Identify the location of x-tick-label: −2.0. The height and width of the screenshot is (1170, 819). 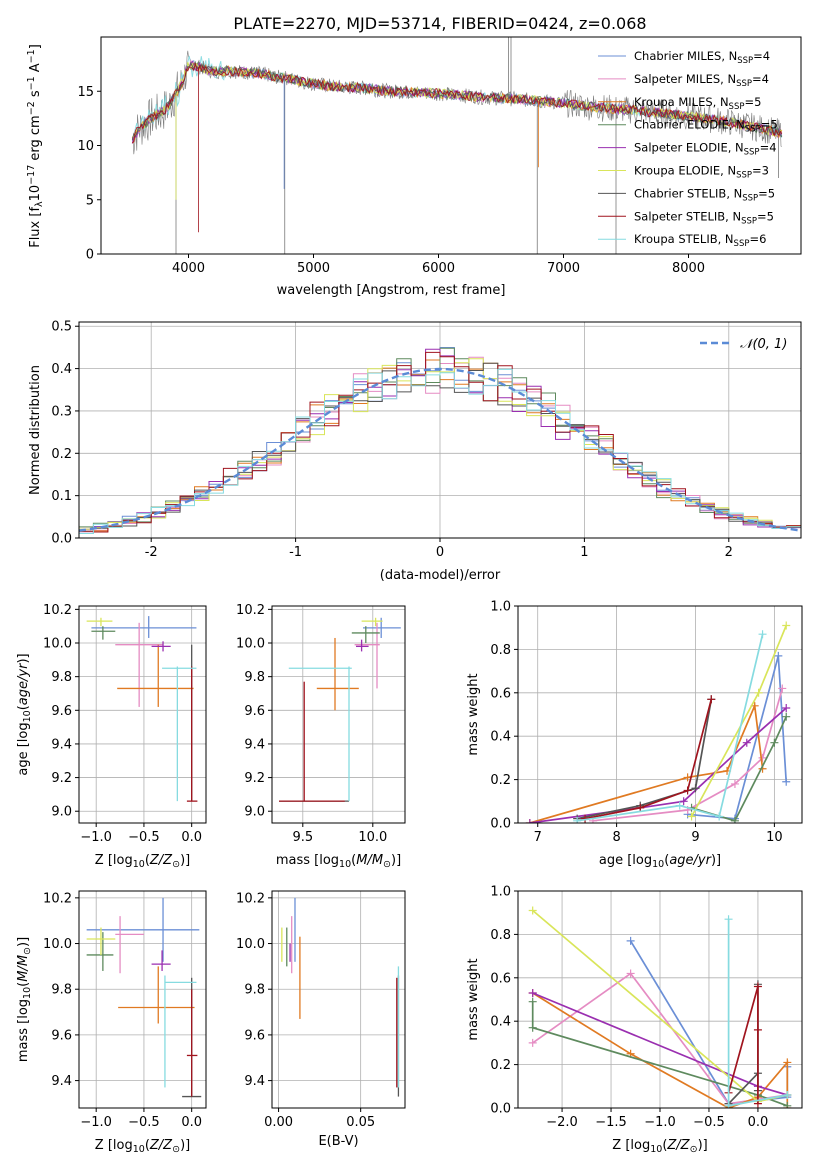
(562, 1122).